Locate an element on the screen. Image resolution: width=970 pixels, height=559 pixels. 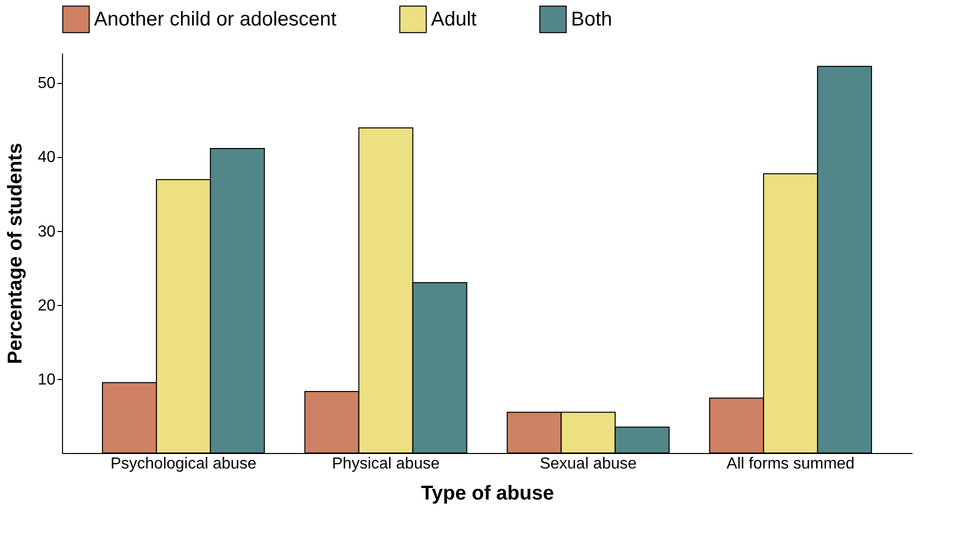
y-tick-label: 20 is located at coordinates (47, 305).